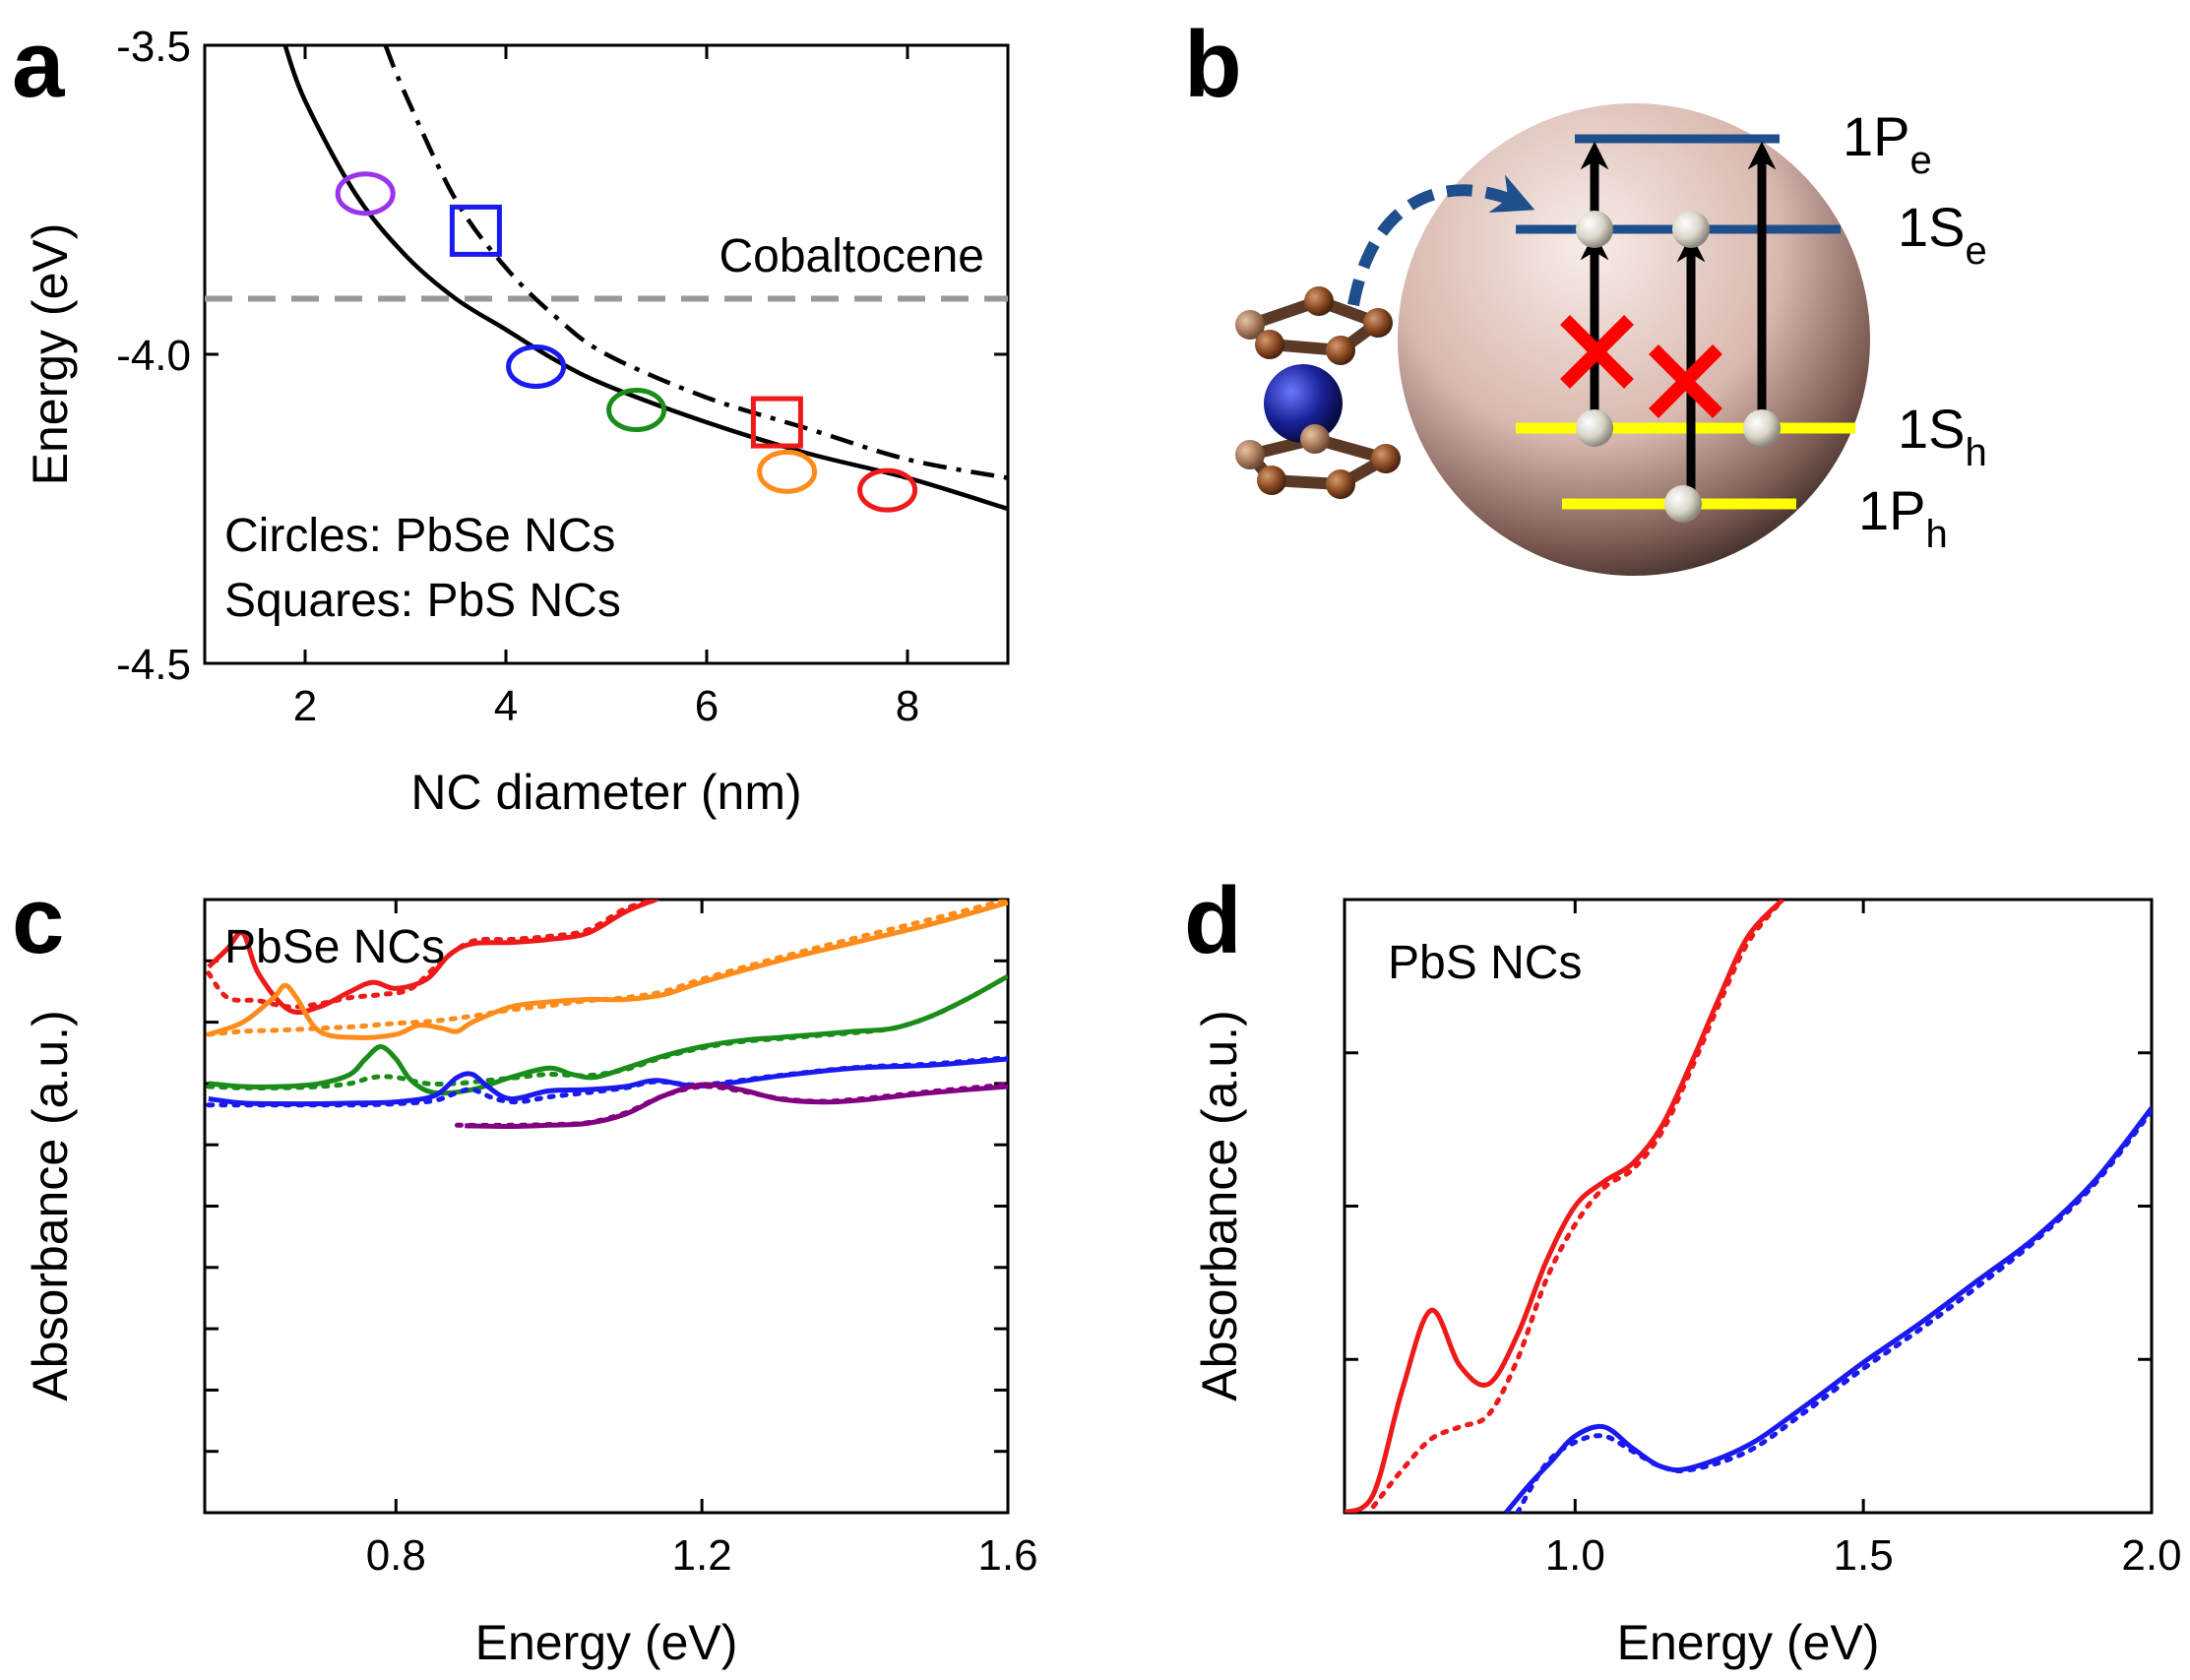 The height and width of the screenshot is (1680, 2190). What do you see at coordinates (606, 1206) in the screenshot?
I see `panel-c-frame` at bounding box center [606, 1206].